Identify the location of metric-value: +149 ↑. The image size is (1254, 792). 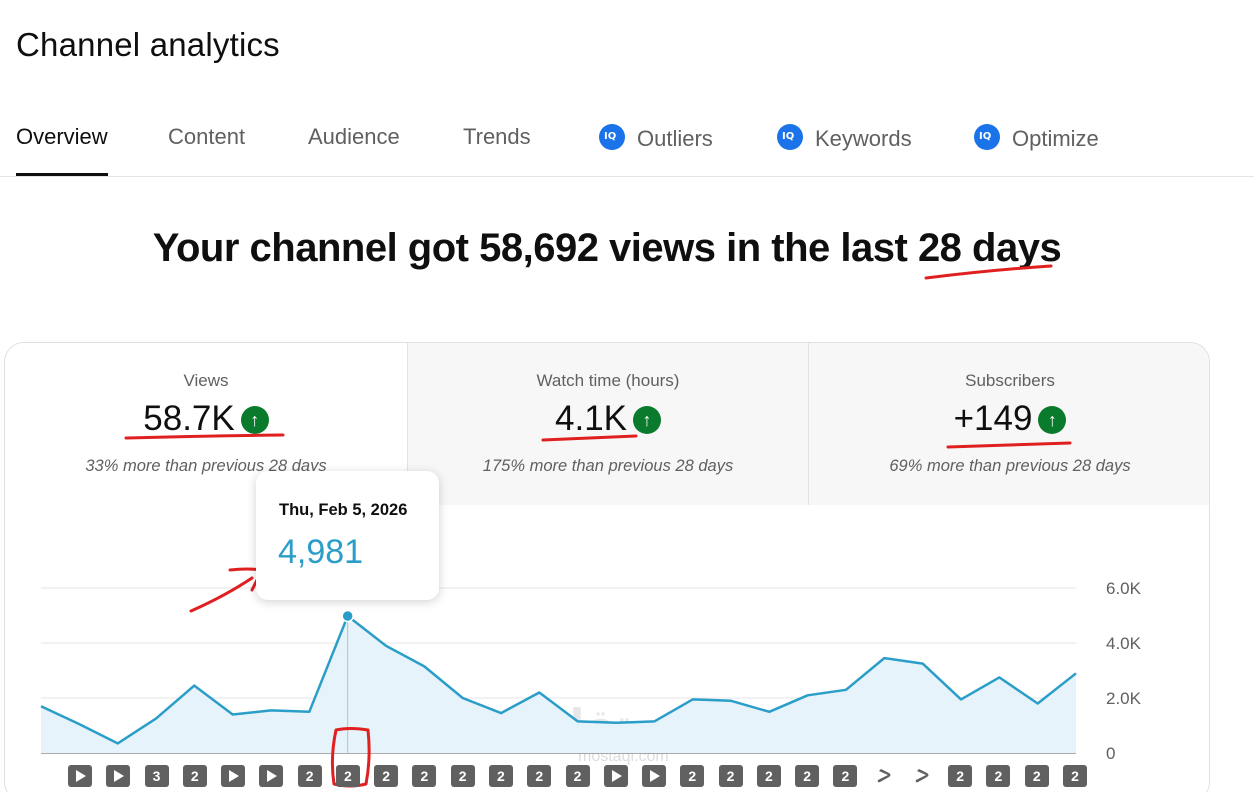
(1009, 419).